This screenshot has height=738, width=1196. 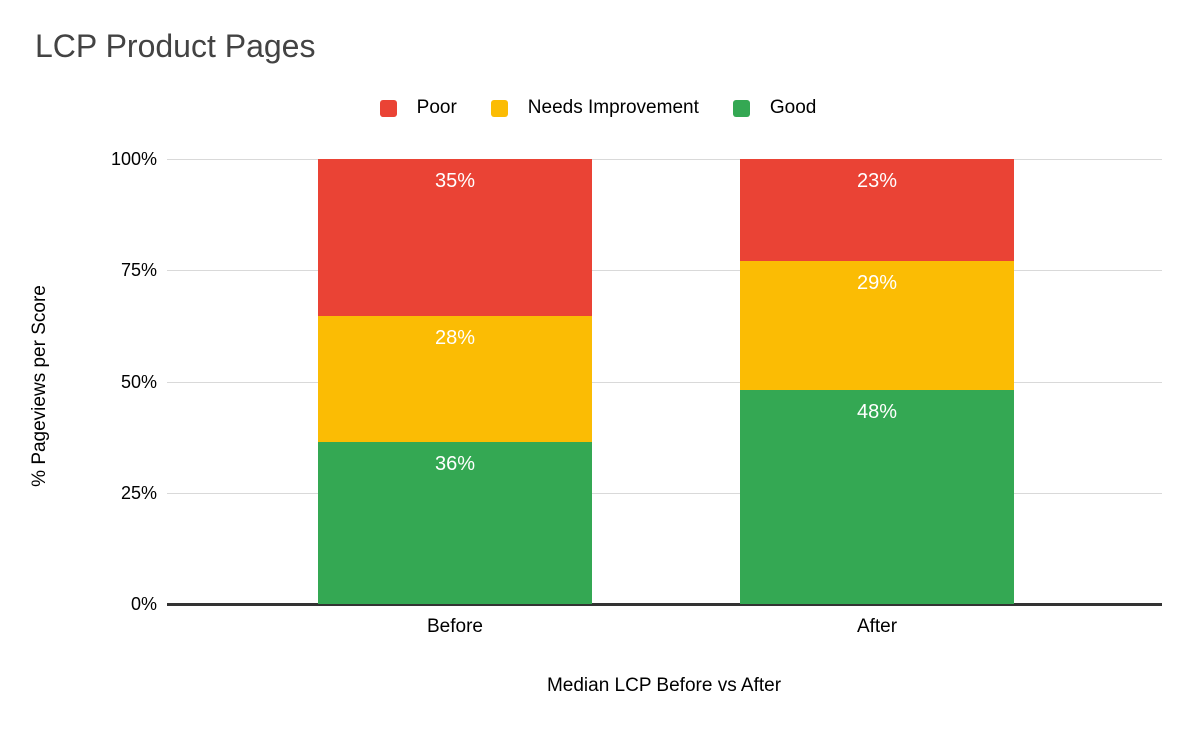 What do you see at coordinates (133, 159) in the screenshot?
I see `y-tick-100-: 100%` at bounding box center [133, 159].